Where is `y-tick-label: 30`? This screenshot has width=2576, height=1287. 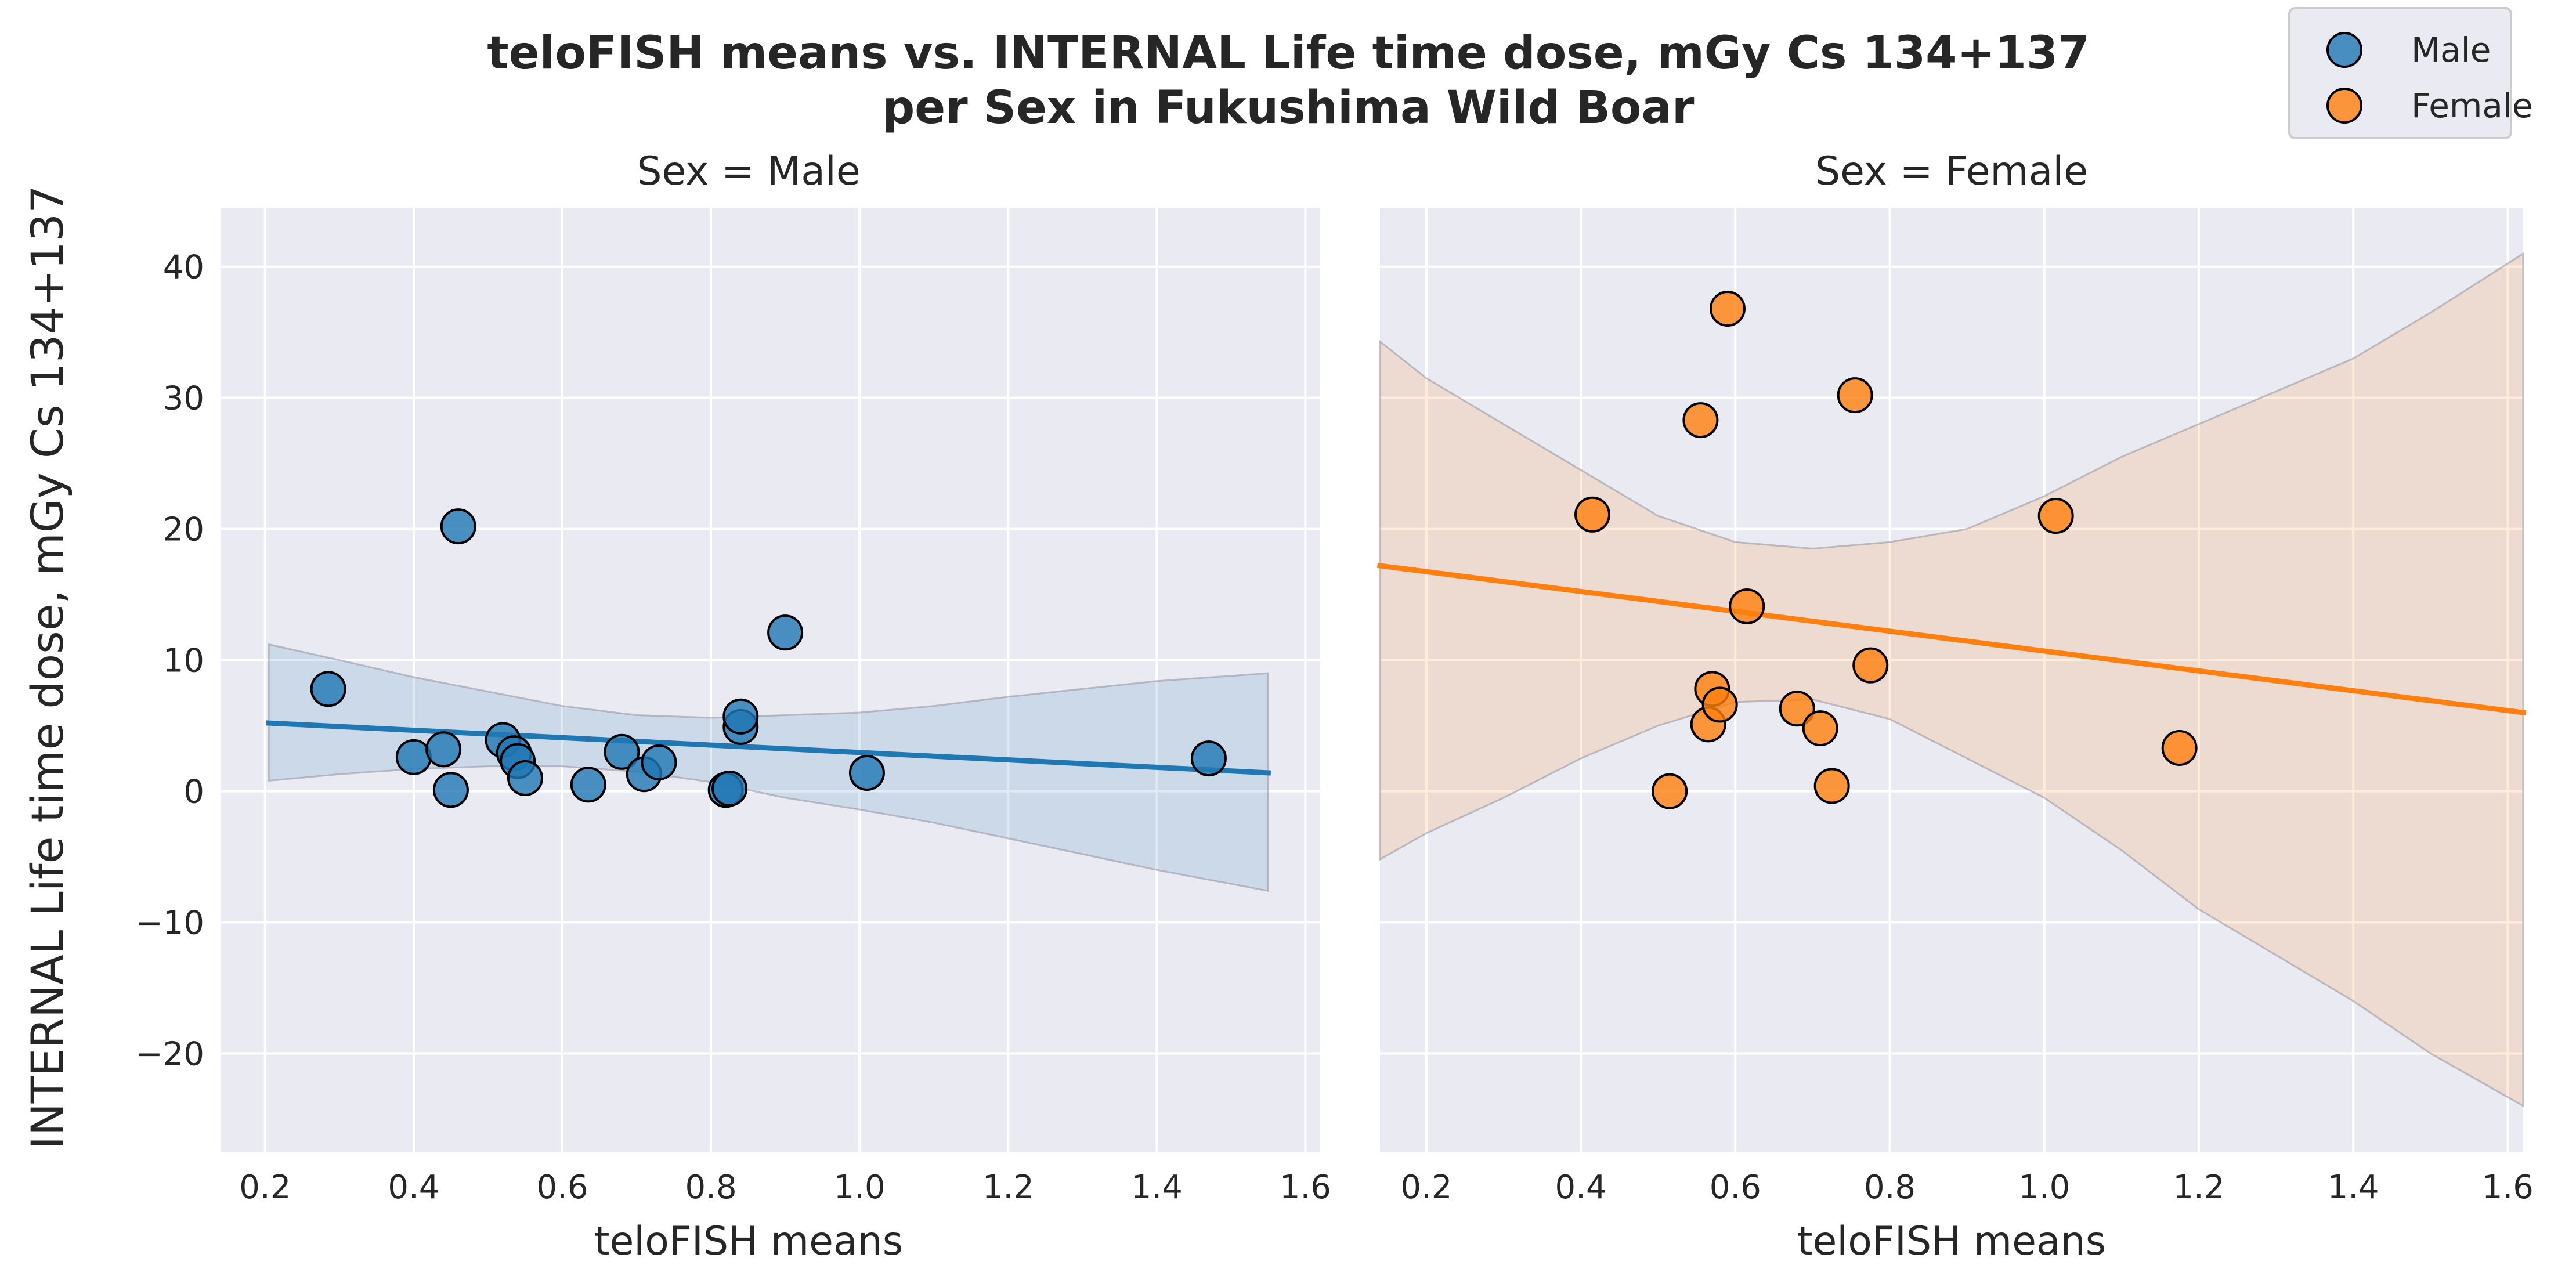 y-tick-label: 30 is located at coordinates (183, 399).